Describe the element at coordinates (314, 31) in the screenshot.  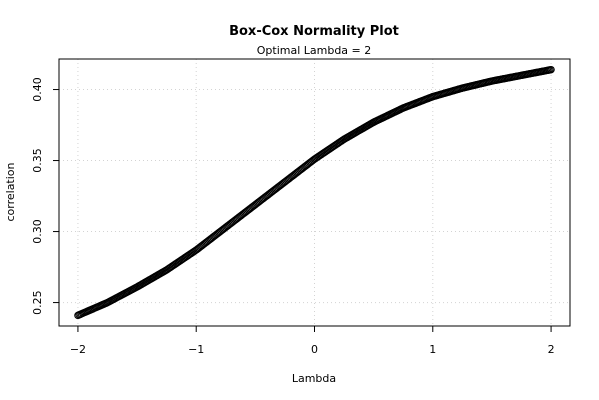
I see `chart-title: Box-Cox Normality Plot` at that location.